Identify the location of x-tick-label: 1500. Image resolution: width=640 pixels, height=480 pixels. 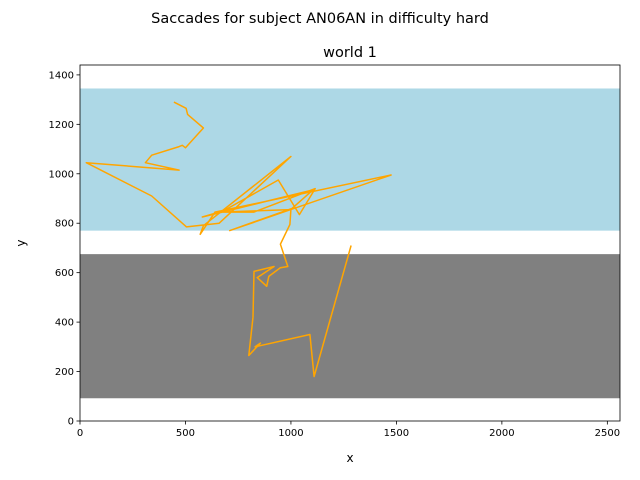
(396, 433).